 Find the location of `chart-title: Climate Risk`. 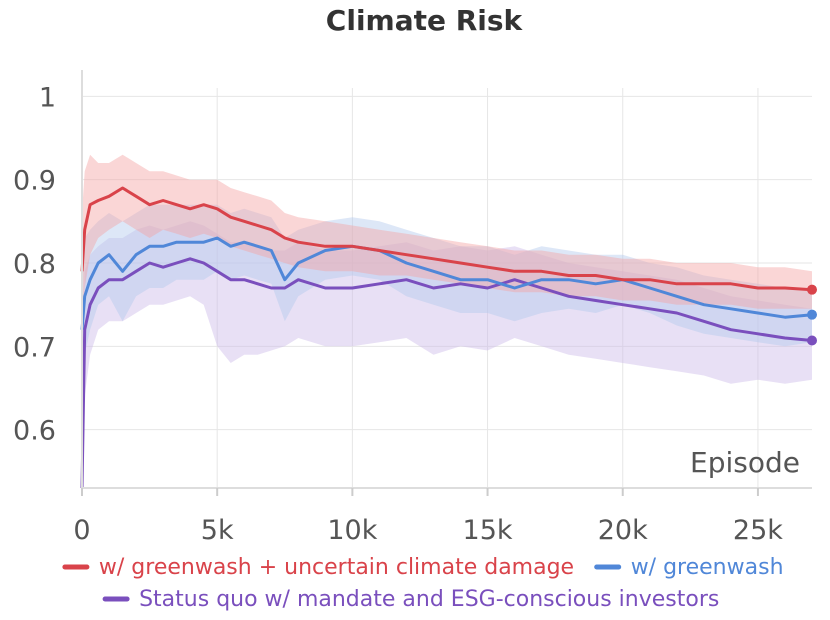

chart-title: Climate Risk is located at coordinates (425, 20).